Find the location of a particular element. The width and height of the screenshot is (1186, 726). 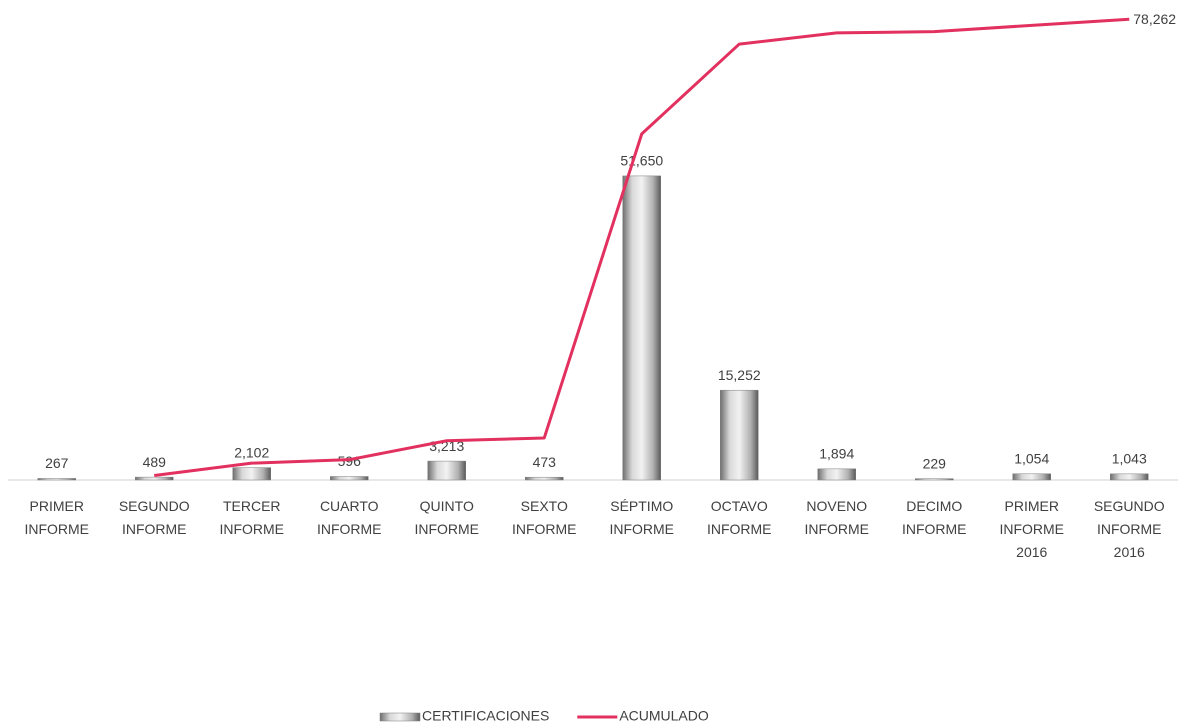

data-label: 1,894 is located at coordinates (836, 454).